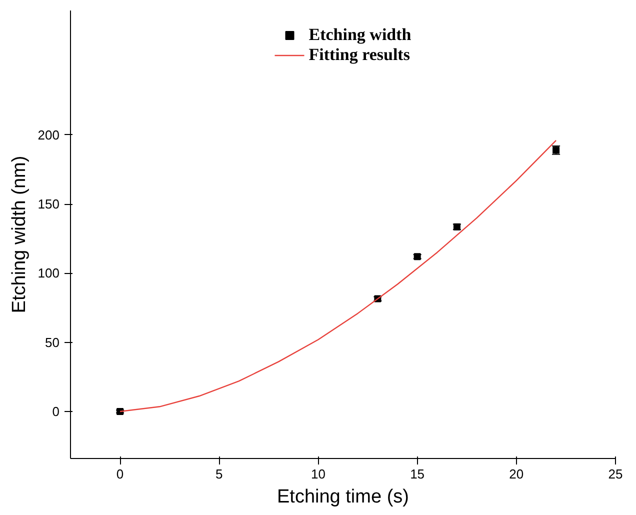 Image resolution: width=636 pixels, height=515 pixels. What do you see at coordinates (56, 411) in the screenshot?
I see `y-tick-label: 0` at bounding box center [56, 411].